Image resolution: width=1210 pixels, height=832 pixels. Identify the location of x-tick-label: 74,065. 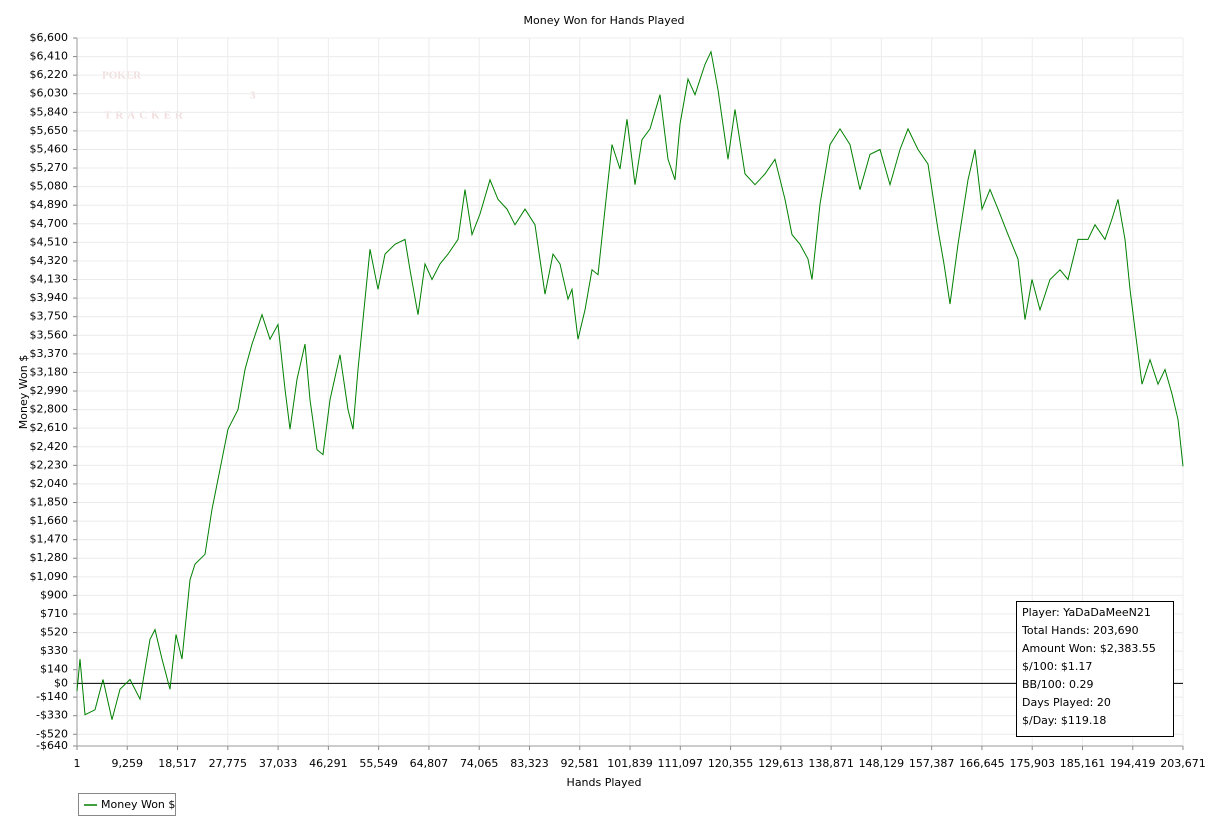
(479, 763).